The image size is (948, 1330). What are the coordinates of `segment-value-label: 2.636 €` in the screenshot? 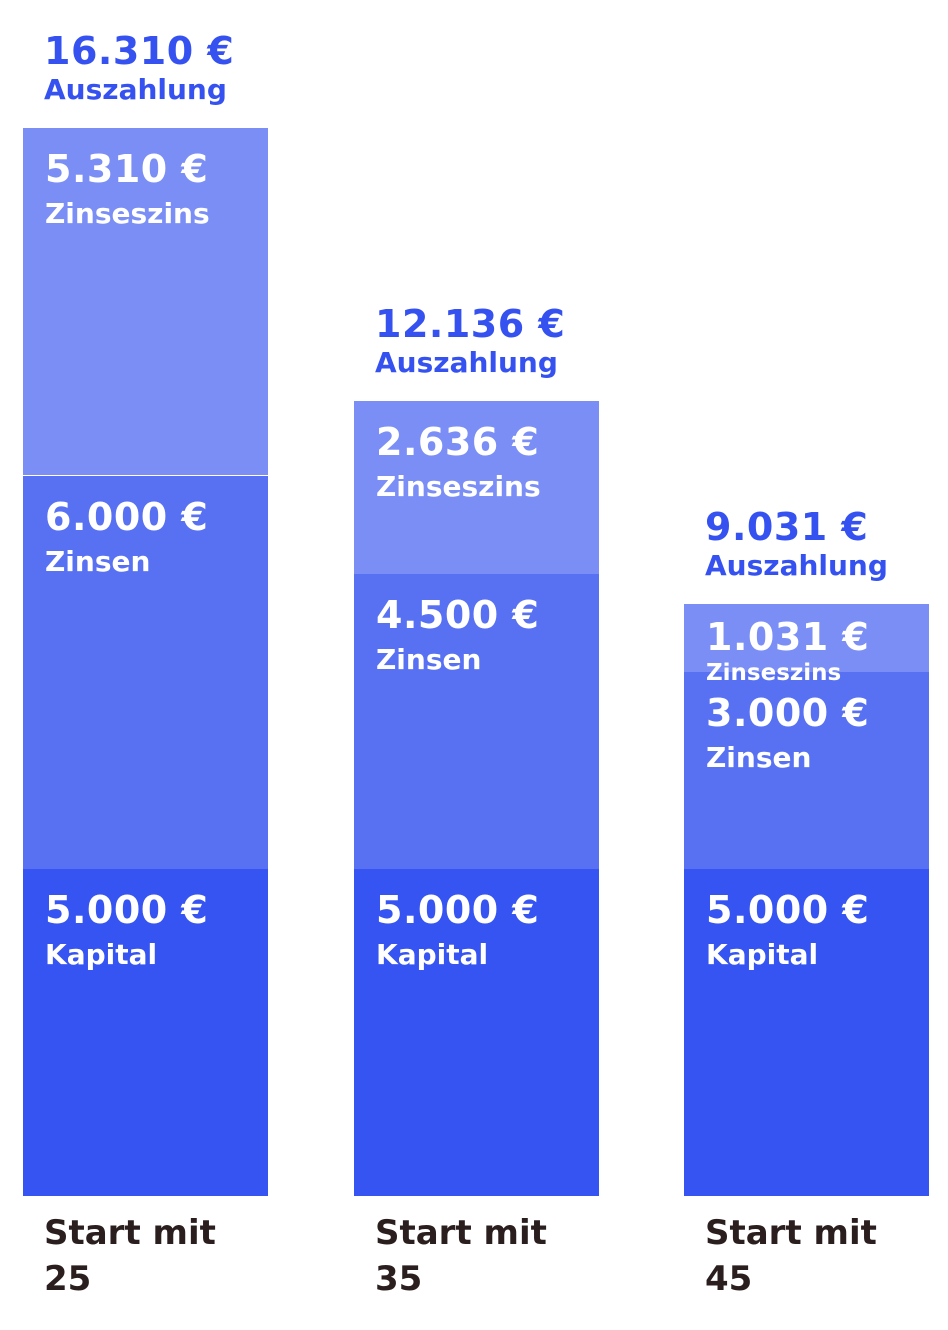 It's located at (458, 442).